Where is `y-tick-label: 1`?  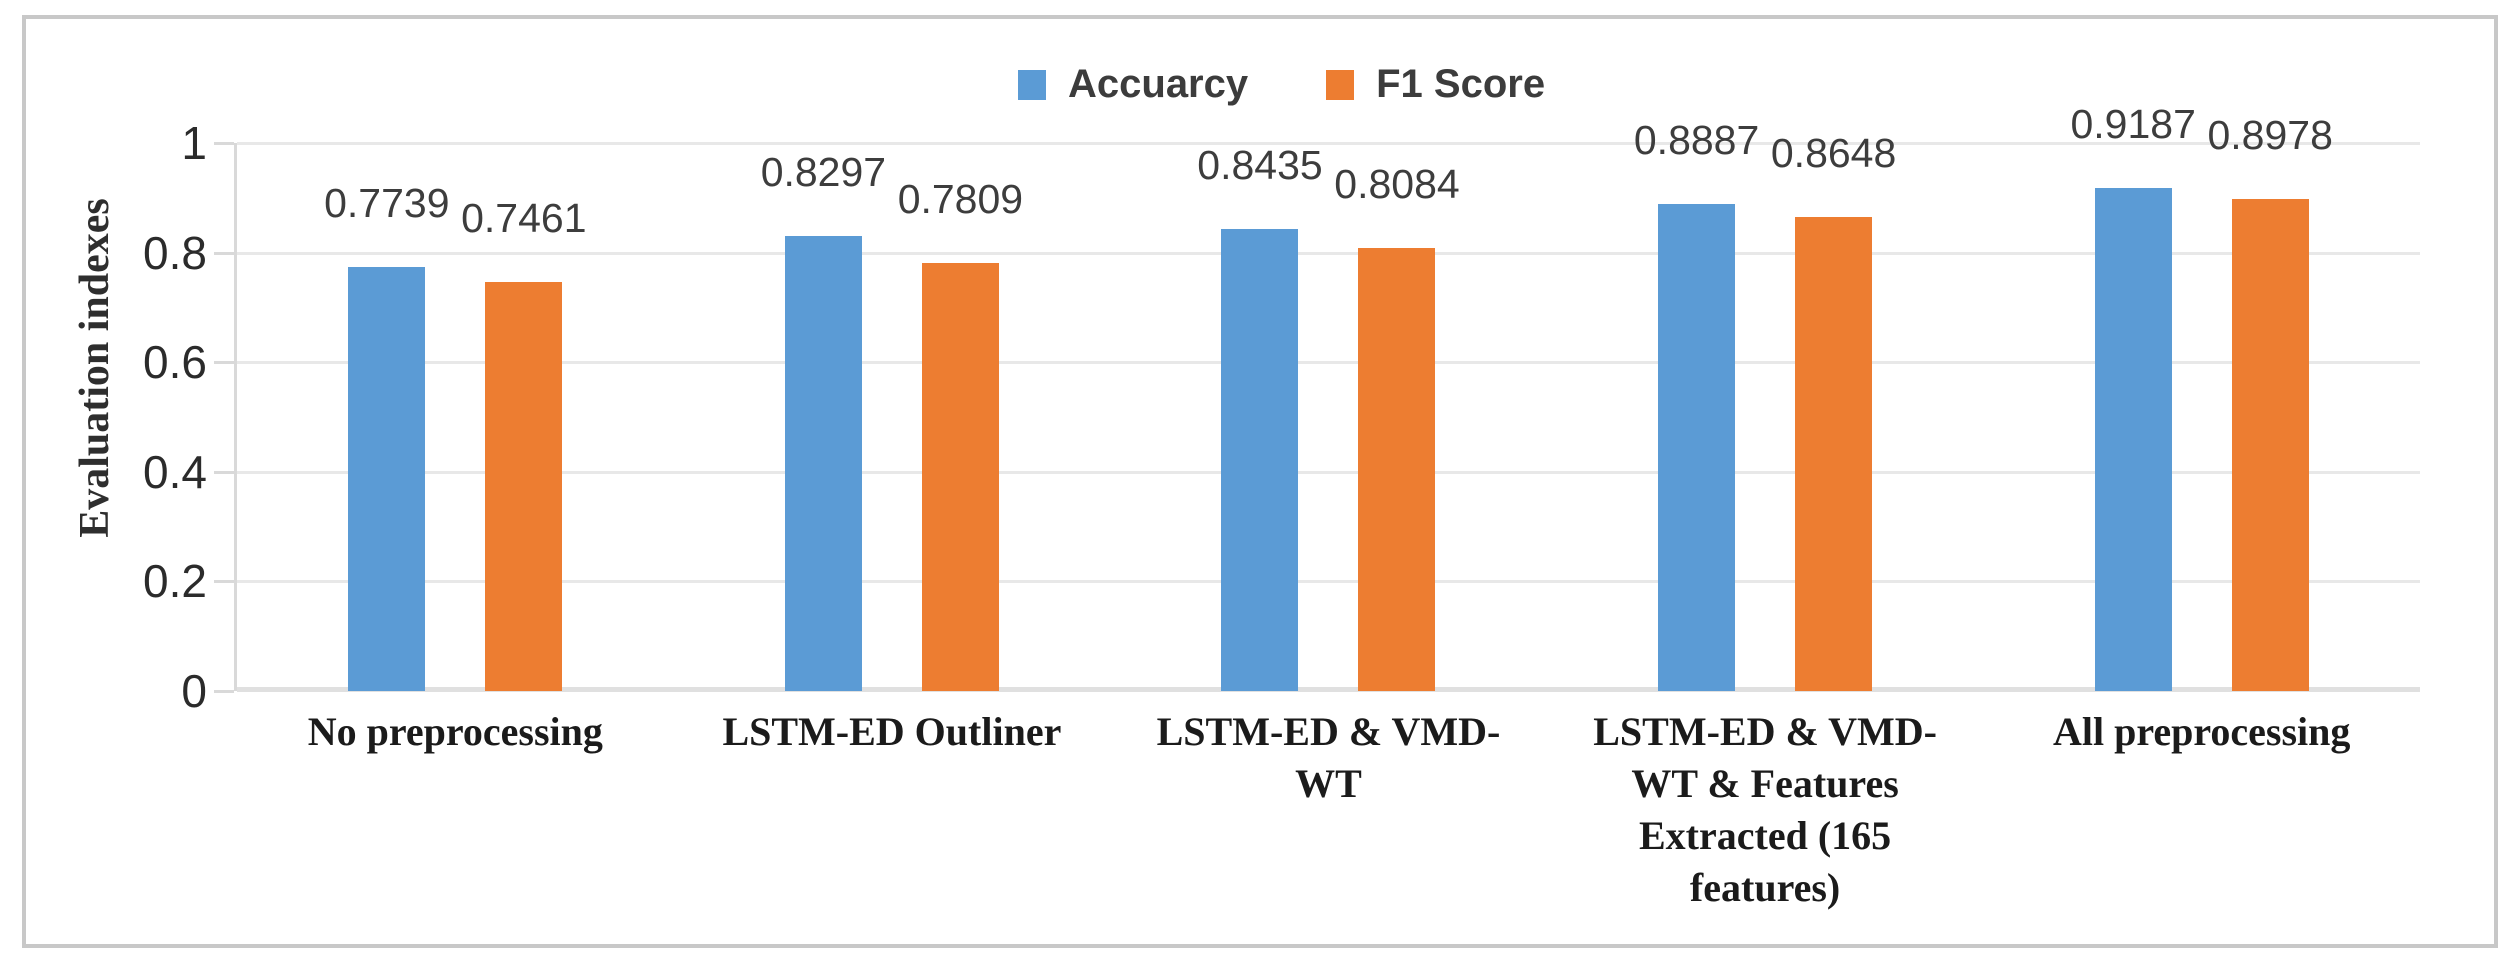
y-tick-label: 1 is located at coordinates (194, 143).